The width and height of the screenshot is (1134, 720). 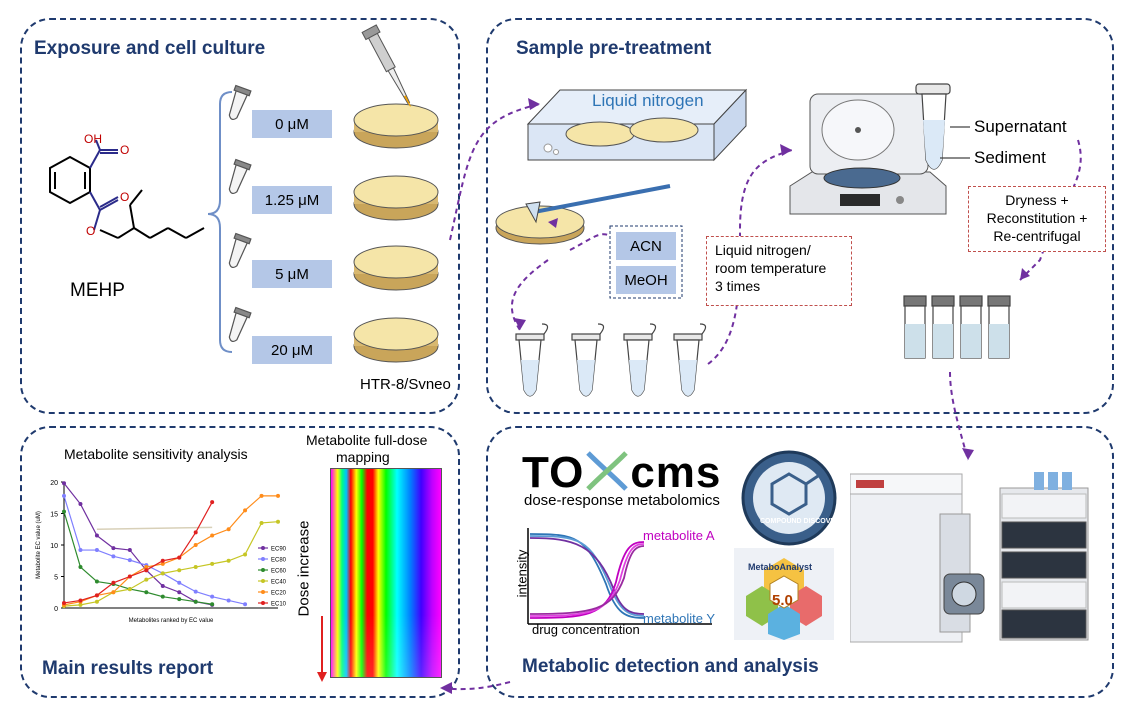 I want to click on toxcms-subtitle: dose-response metabolomics, so click(x=622, y=500).